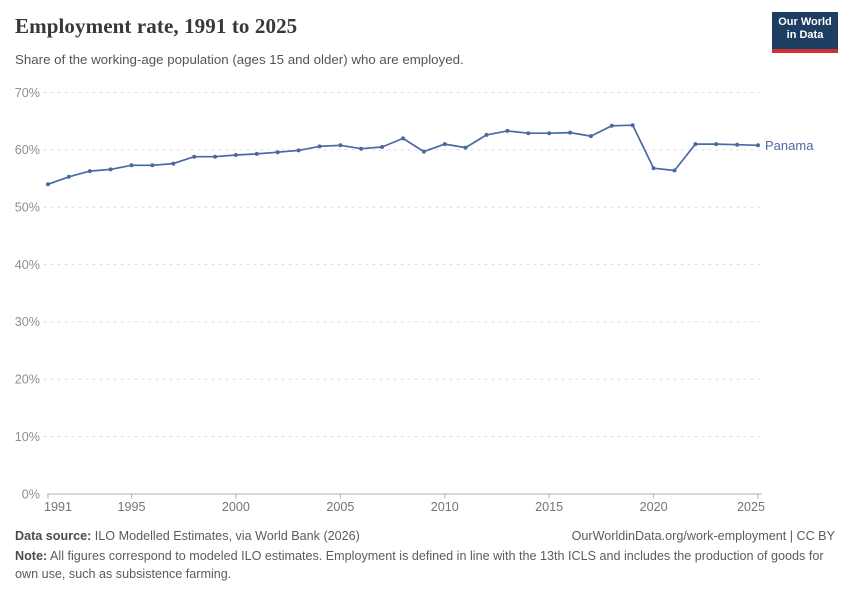 This screenshot has height=600, width=850. What do you see at coordinates (716, 144) in the screenshot?
I see `data-point-2023` at bounding box center [716, 144].